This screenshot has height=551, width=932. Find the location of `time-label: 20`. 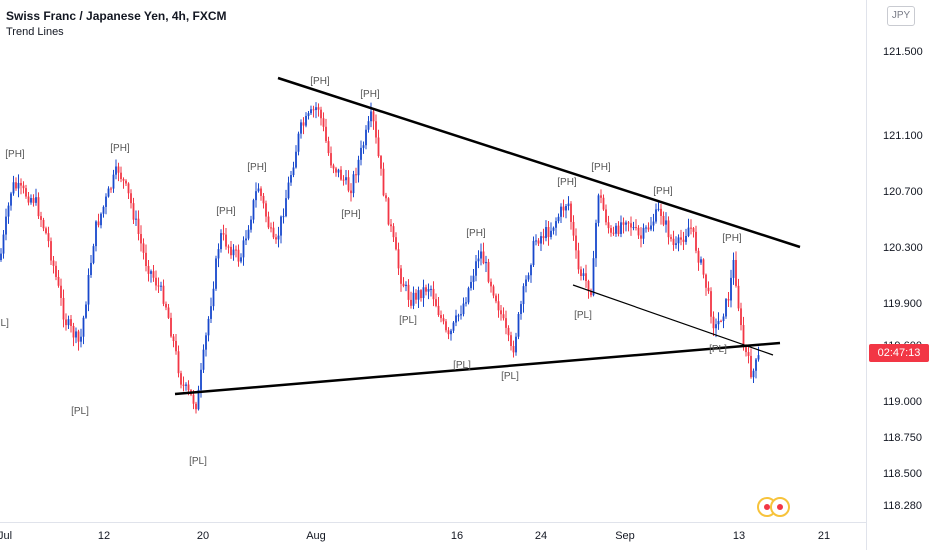

time-label: 20 is located at coordinates (203, 536).